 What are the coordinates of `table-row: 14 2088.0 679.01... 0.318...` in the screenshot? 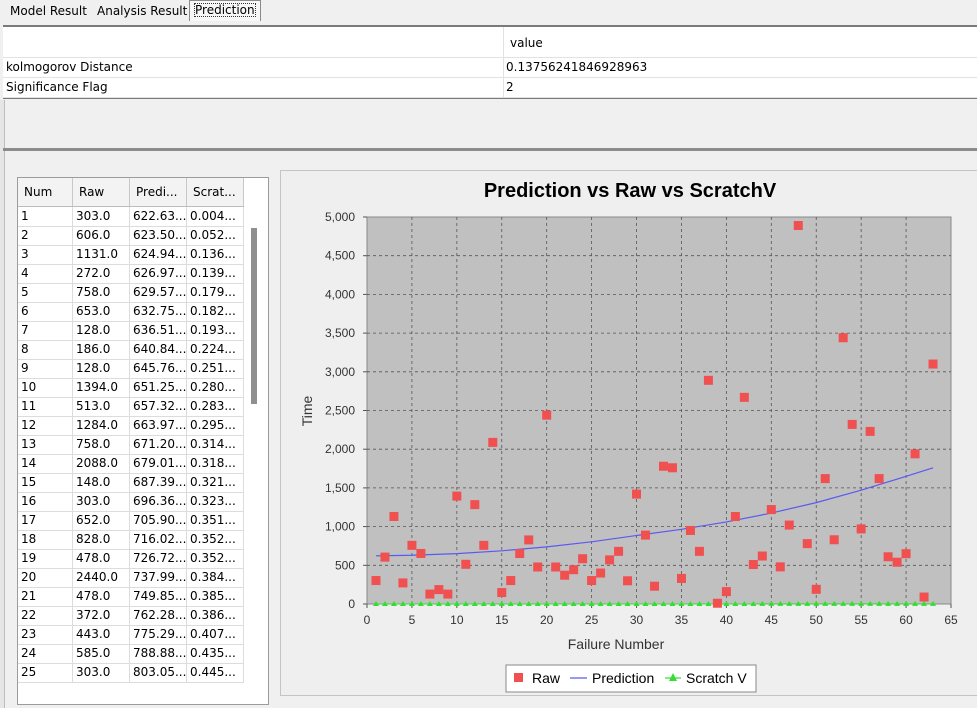 It's located at (131, 464).